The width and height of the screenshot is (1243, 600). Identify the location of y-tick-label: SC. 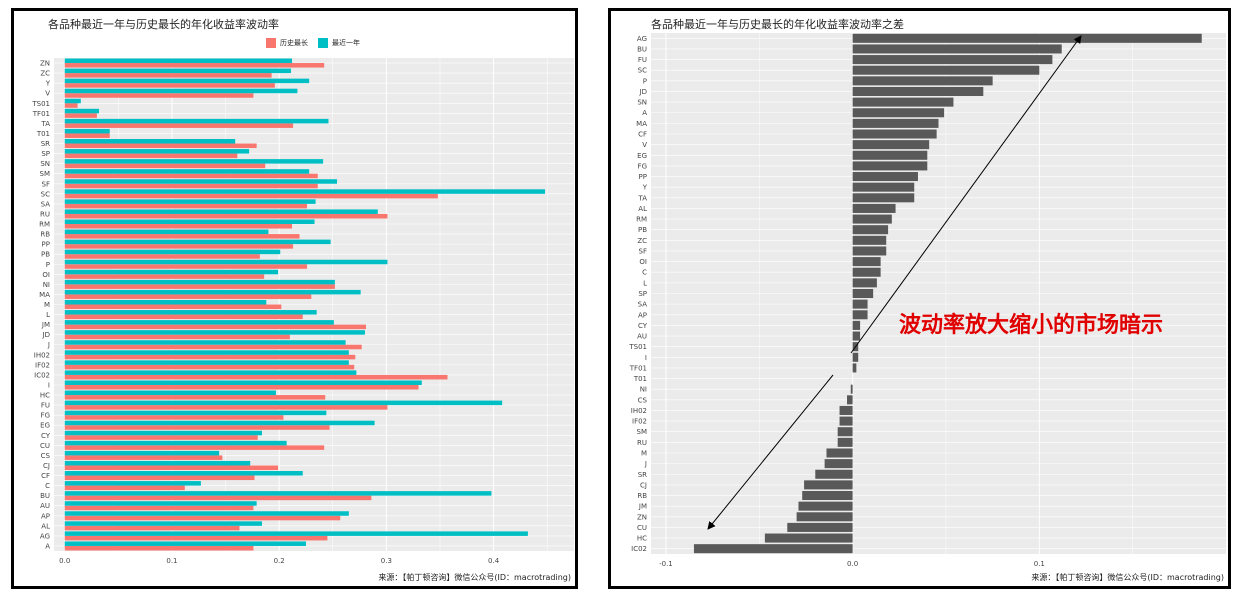
(45, 194).